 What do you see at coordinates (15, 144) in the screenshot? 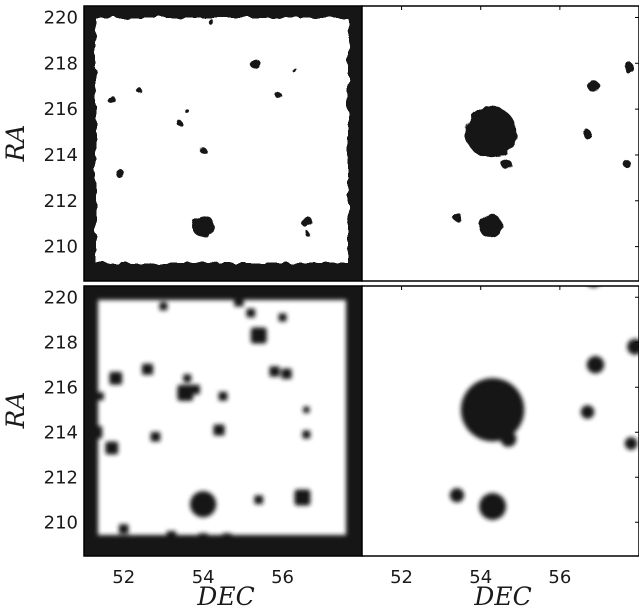
I see `y-axis-title-top: RA` at bounding box center [15, 144].